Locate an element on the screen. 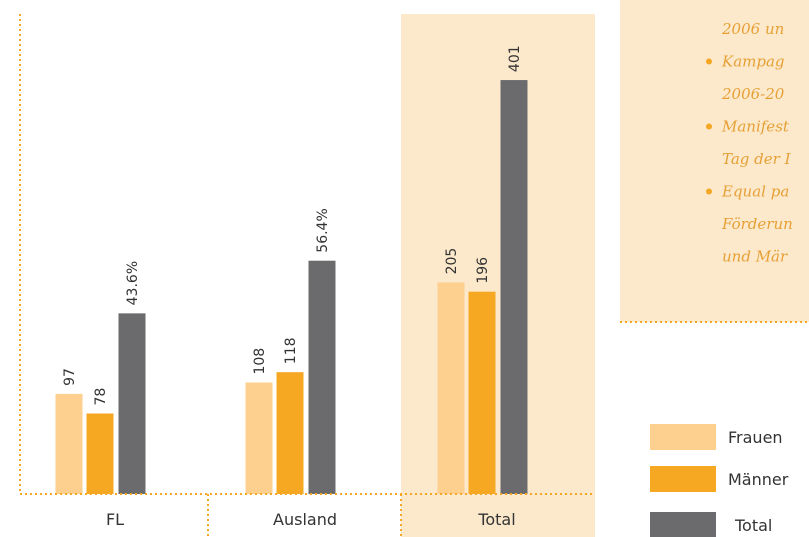  data-label: 56.4% is located at coordinates (323, 230).